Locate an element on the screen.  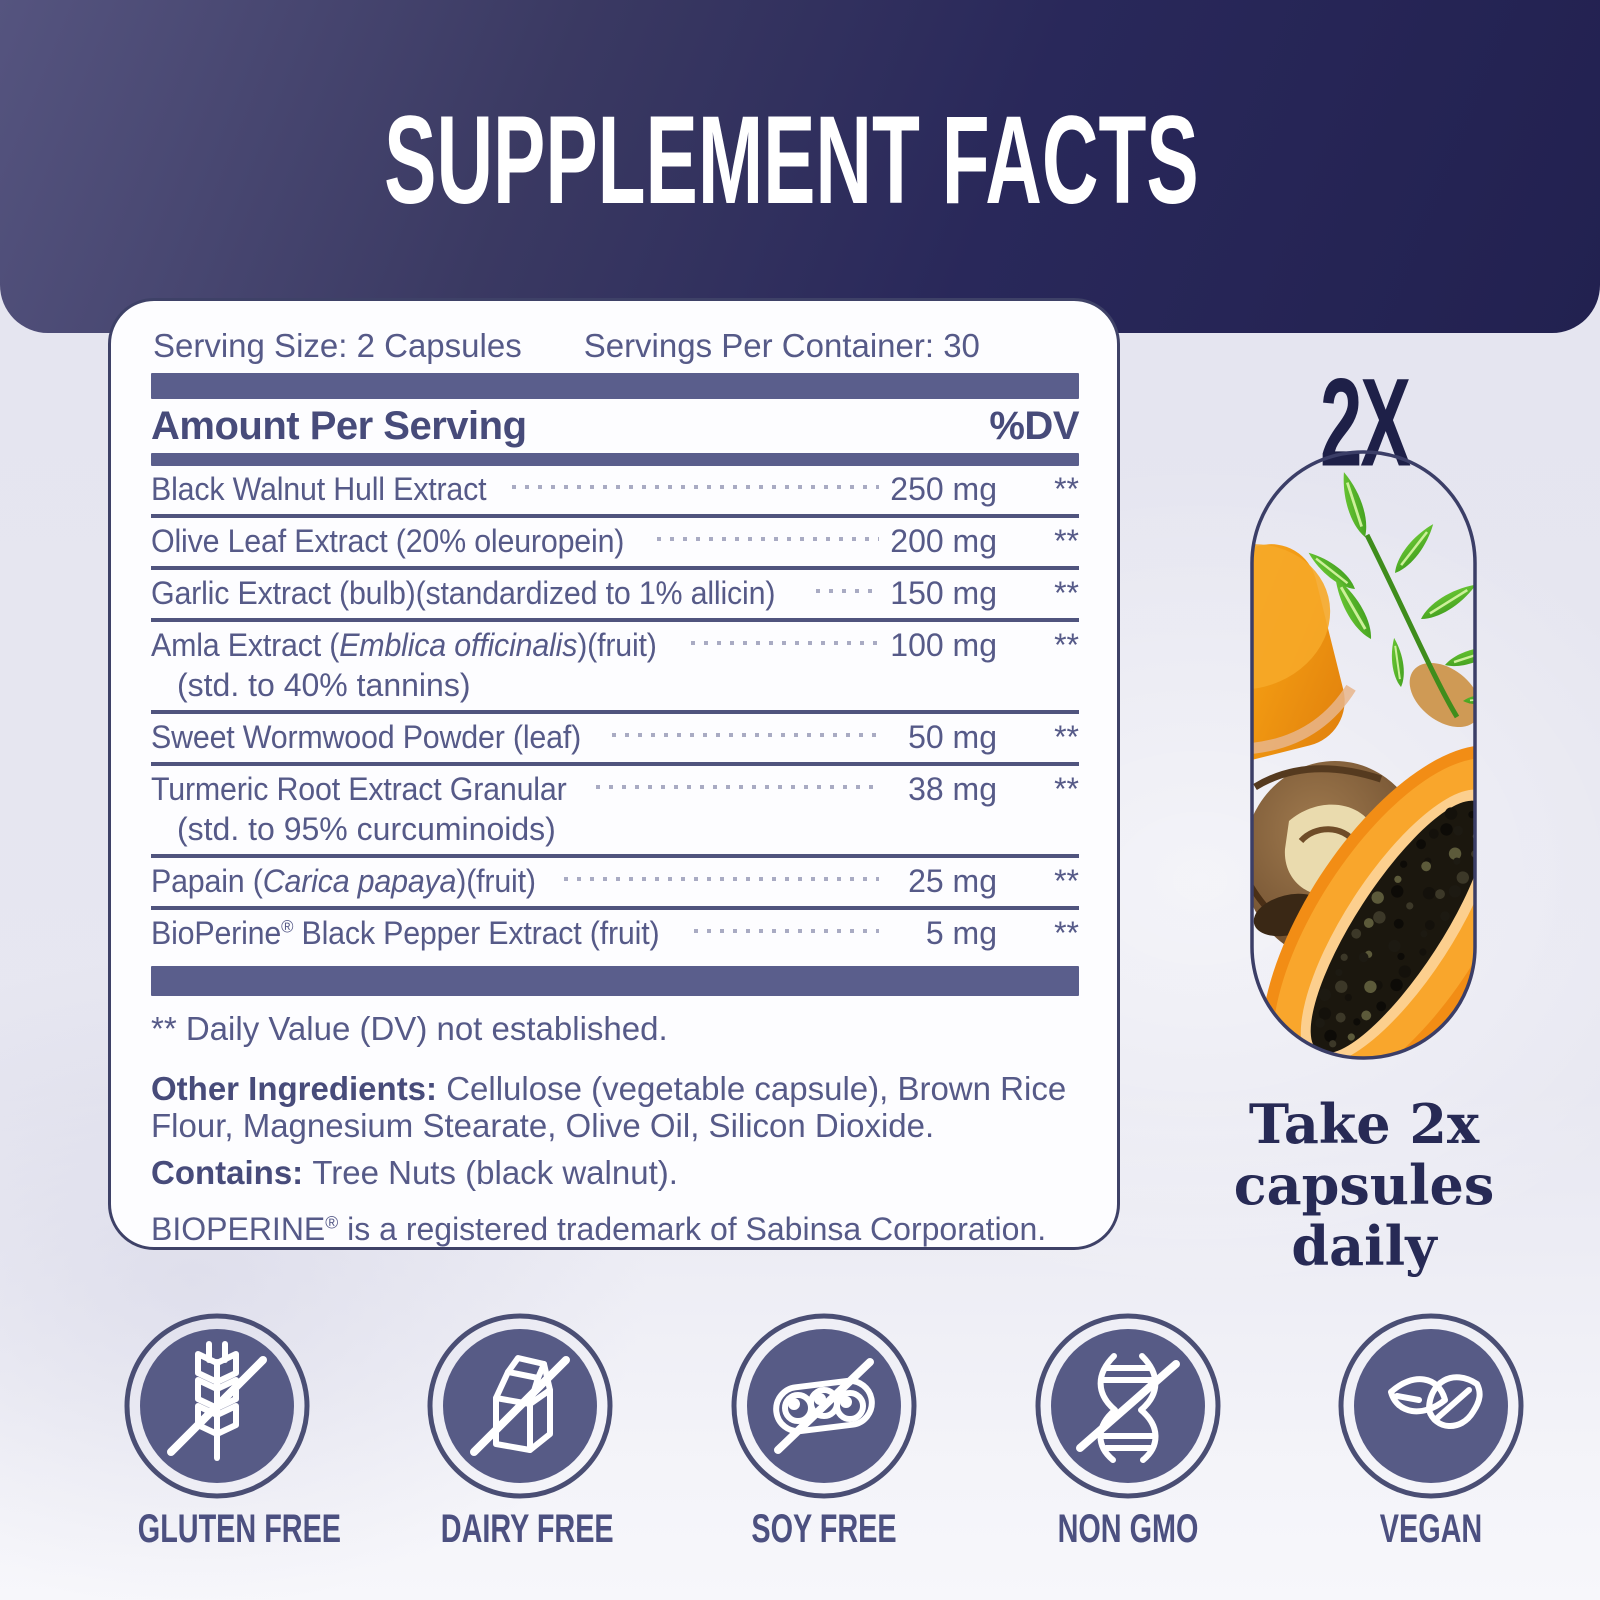
text-part: Olive Leaf Extract (20% oleuropein) is located at coordinates (388, 541).